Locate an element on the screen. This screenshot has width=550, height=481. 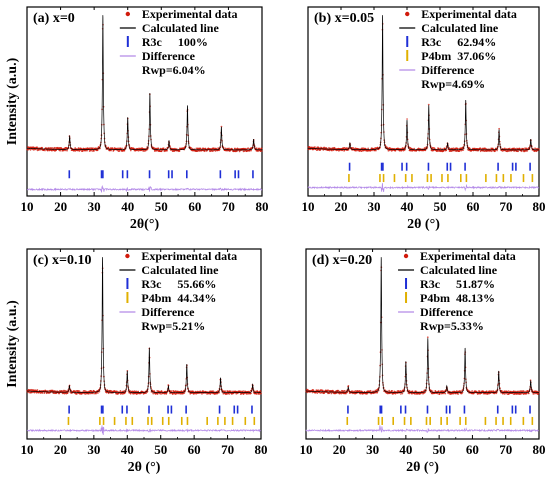
legend-phase-fraction: 51.87% is located at coordinates (475, 284).